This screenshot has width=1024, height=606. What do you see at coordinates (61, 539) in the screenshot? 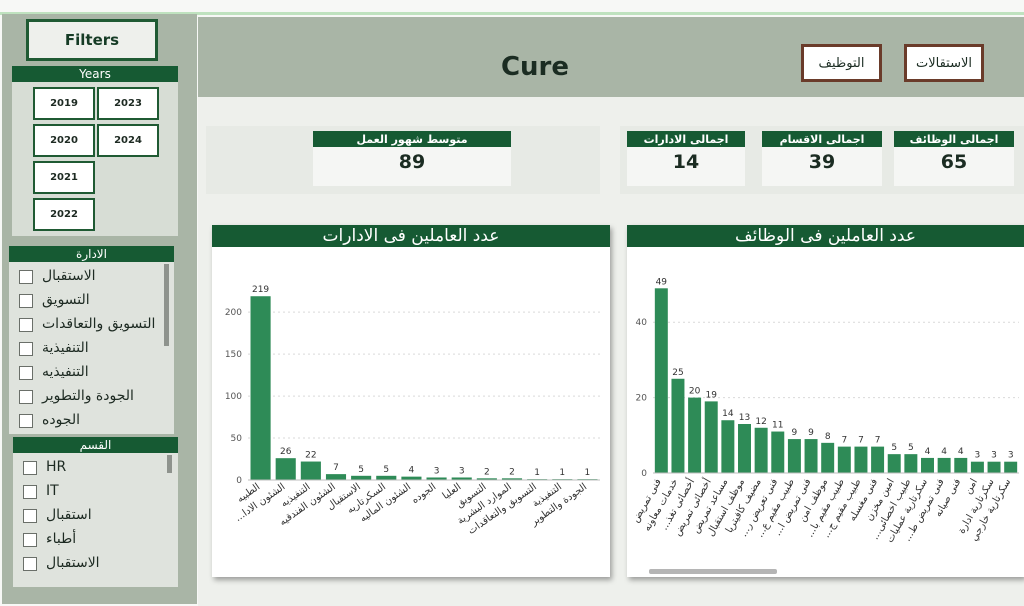
I see `slicer-item-label: أطباء` at bounding box center [61, 539].